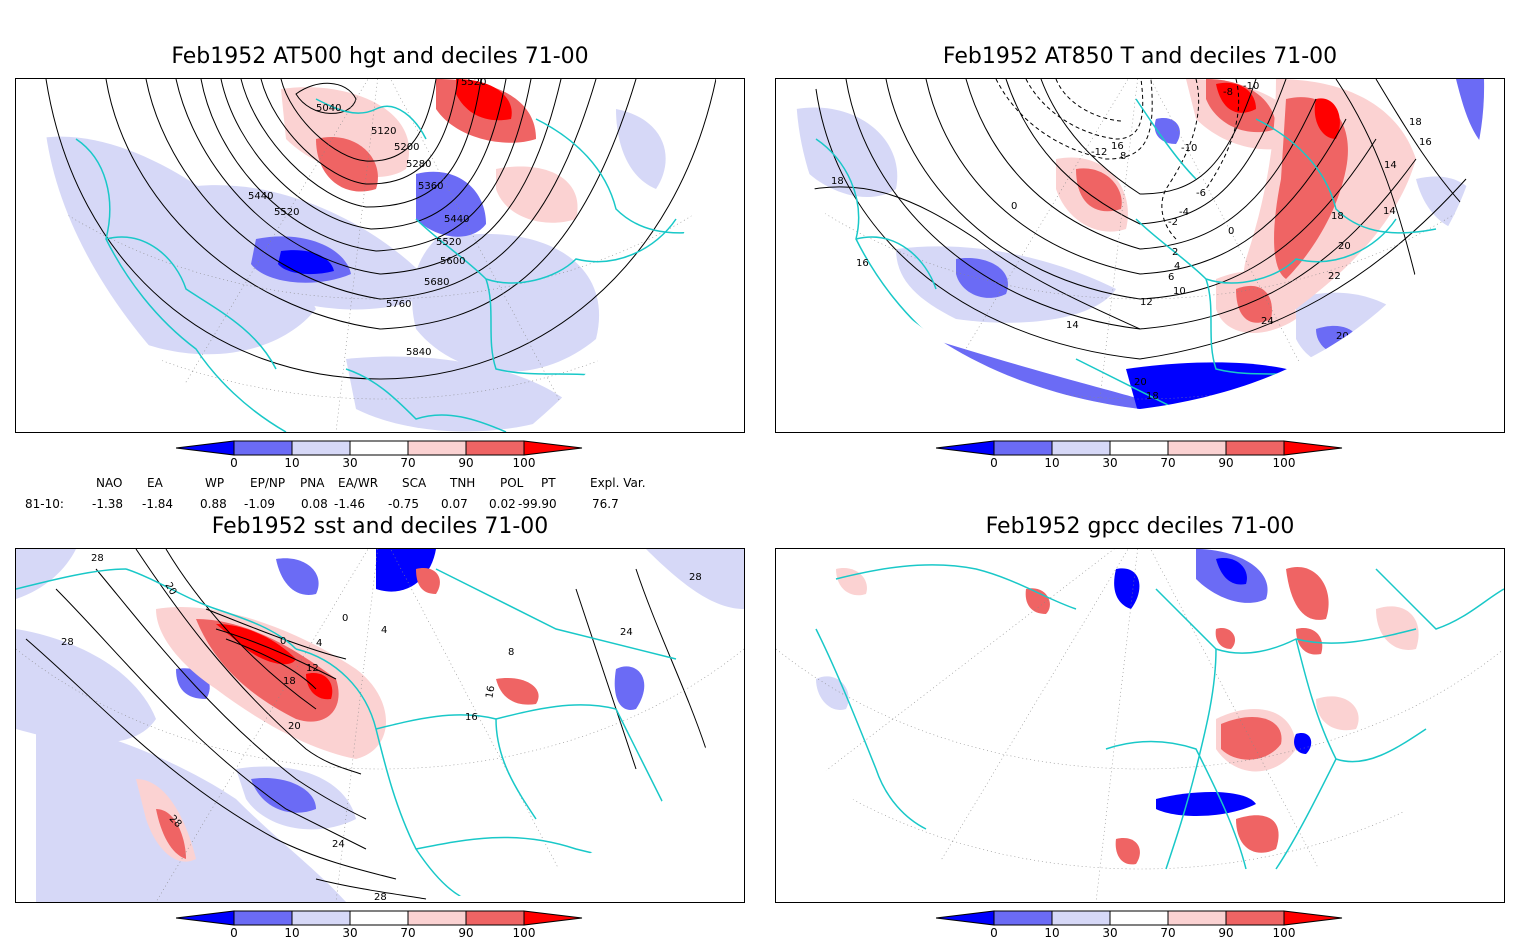 This screenshot has width=1520, height=944. What do you see at coordinates (862, 263) in the screenshot?
I see `contour-label-t850: 16` at bounding box center [862, 263].